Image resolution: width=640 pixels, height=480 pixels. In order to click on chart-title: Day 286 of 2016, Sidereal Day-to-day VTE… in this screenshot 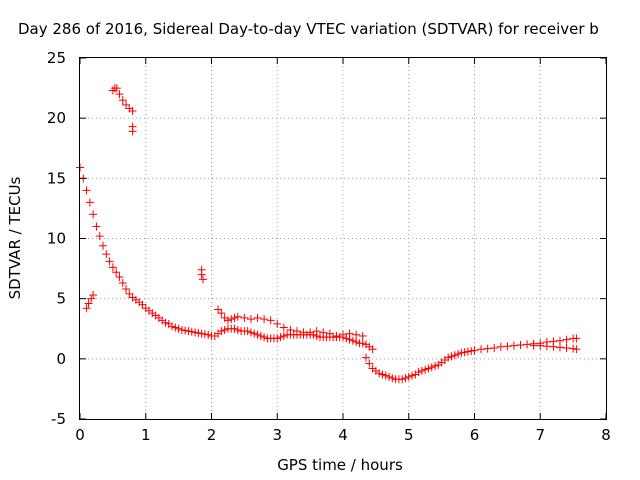, I will do `click(308, 29)`.